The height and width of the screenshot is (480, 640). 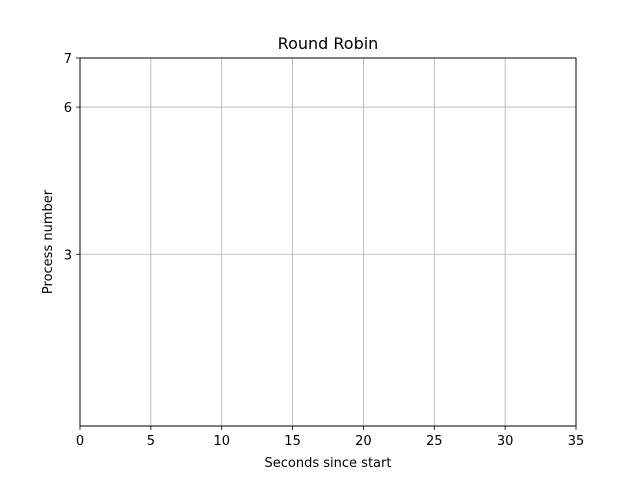 I want to click on x-tick-label: 10, so click(x=221, y=441).